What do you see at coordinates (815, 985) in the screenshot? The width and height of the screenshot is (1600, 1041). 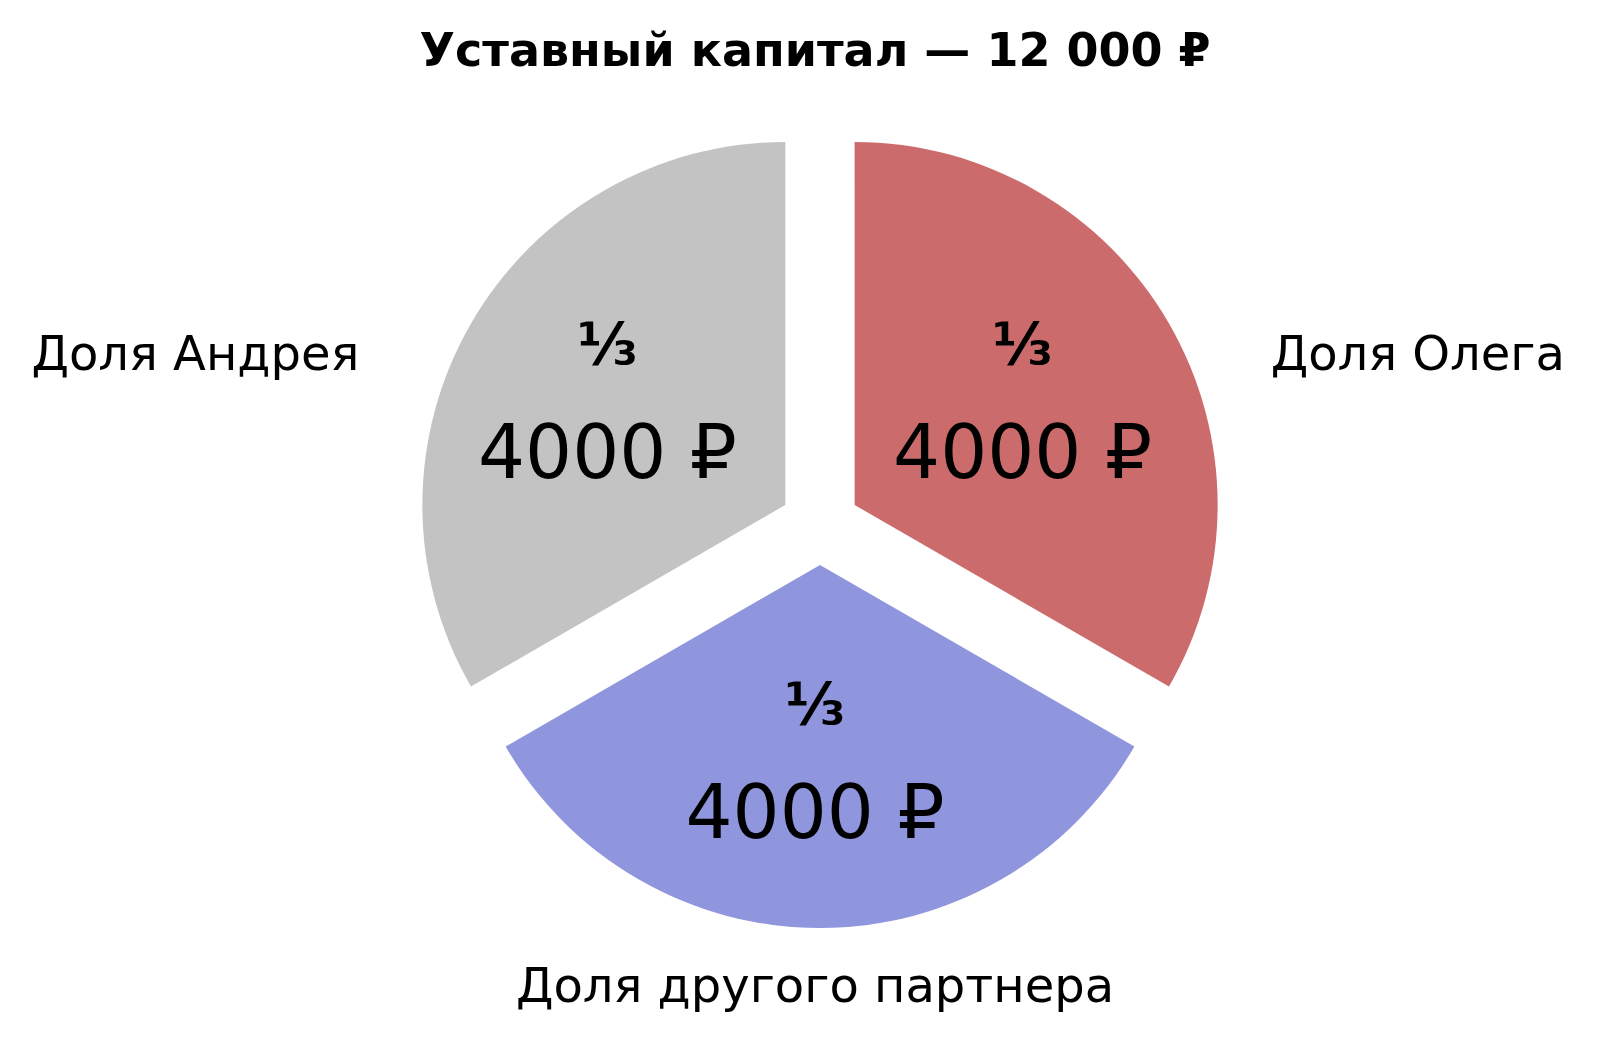 I see `slice-label: Доля другого партнера` at bounding box center [815, 985].